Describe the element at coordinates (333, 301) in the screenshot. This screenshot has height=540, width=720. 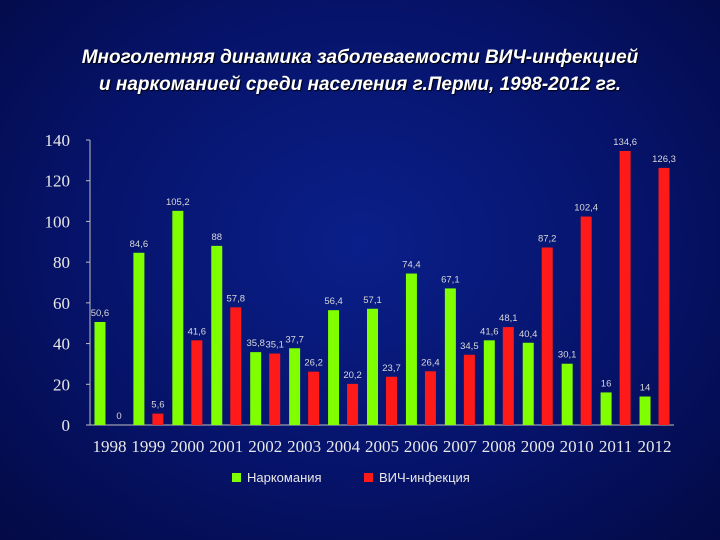
I see `data-label-narcomania: 56,4` at that location.